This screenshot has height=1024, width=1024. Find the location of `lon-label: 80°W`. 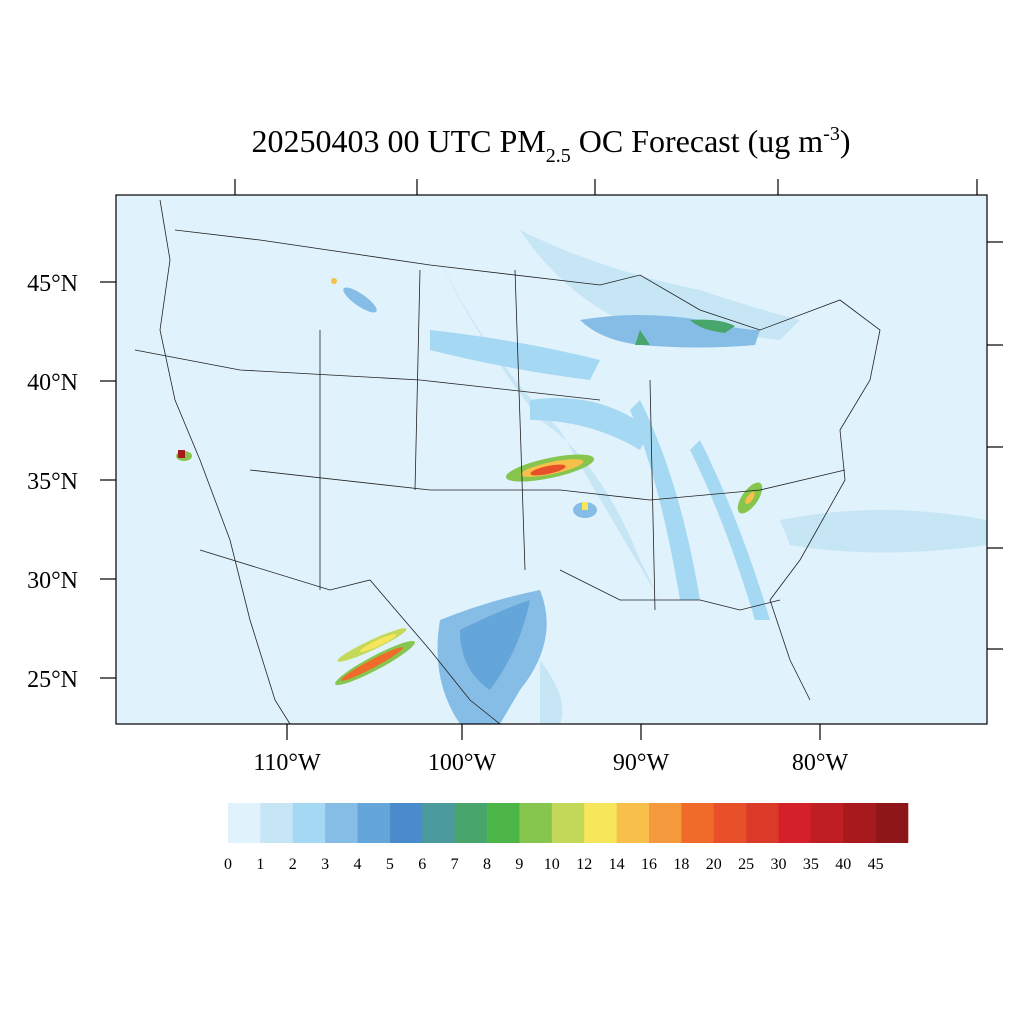

lon-label: 80°W is located at coordinates (820, 763).